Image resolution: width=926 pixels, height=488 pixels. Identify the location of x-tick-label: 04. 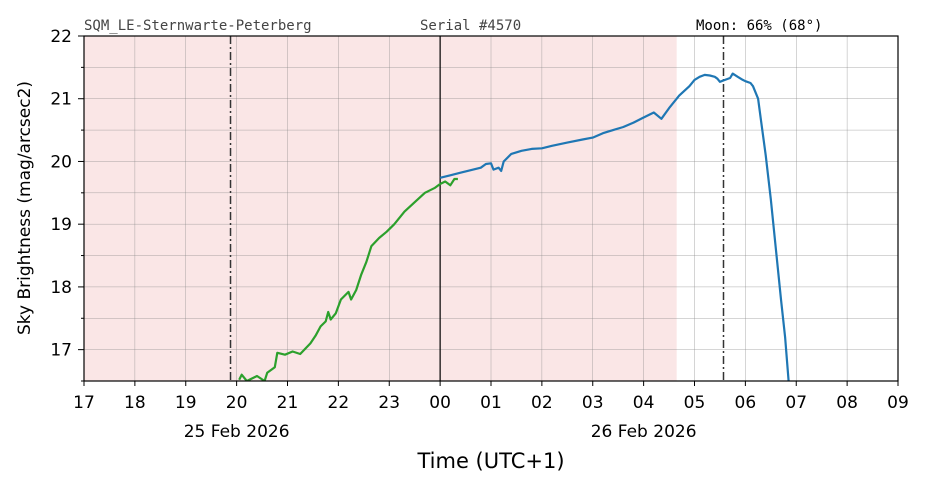
(644, 403).